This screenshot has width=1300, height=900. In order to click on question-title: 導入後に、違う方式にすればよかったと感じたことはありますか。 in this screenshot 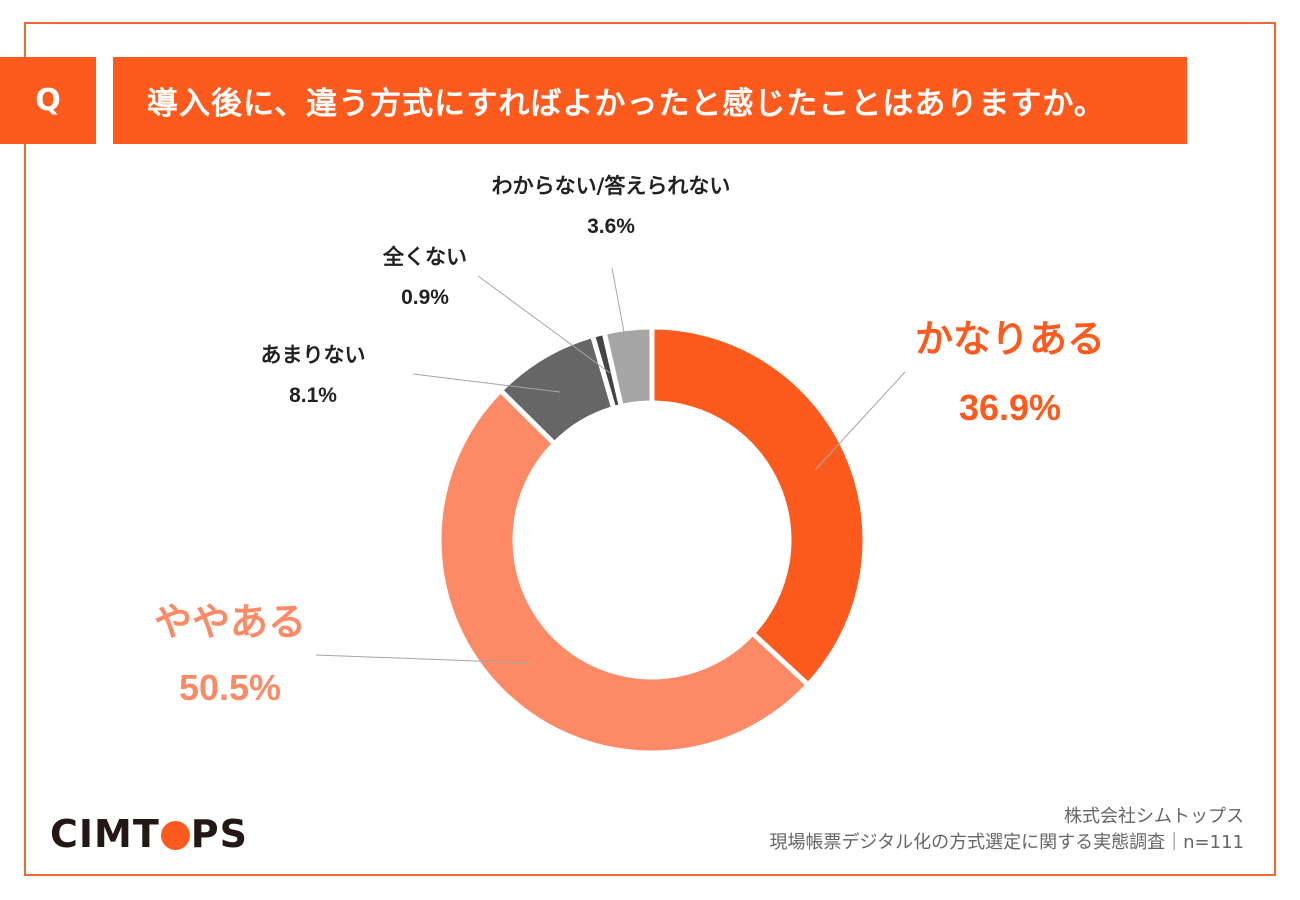, I will do `click(650, 100)`.